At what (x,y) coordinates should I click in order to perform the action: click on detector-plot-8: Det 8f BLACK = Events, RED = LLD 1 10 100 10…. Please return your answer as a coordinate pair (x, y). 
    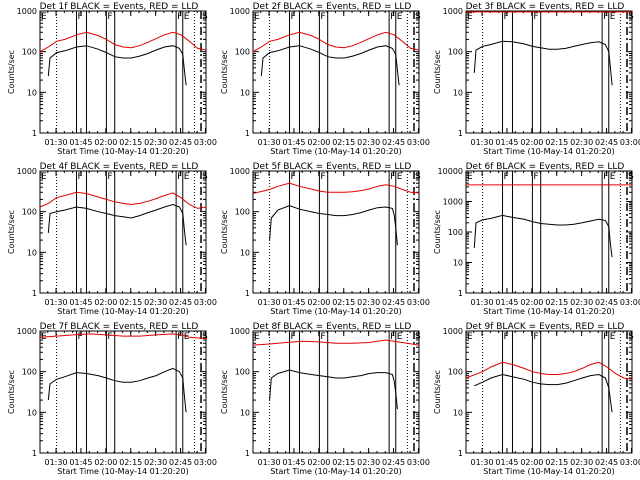
    Looking at the image, I should click on (325, 399).